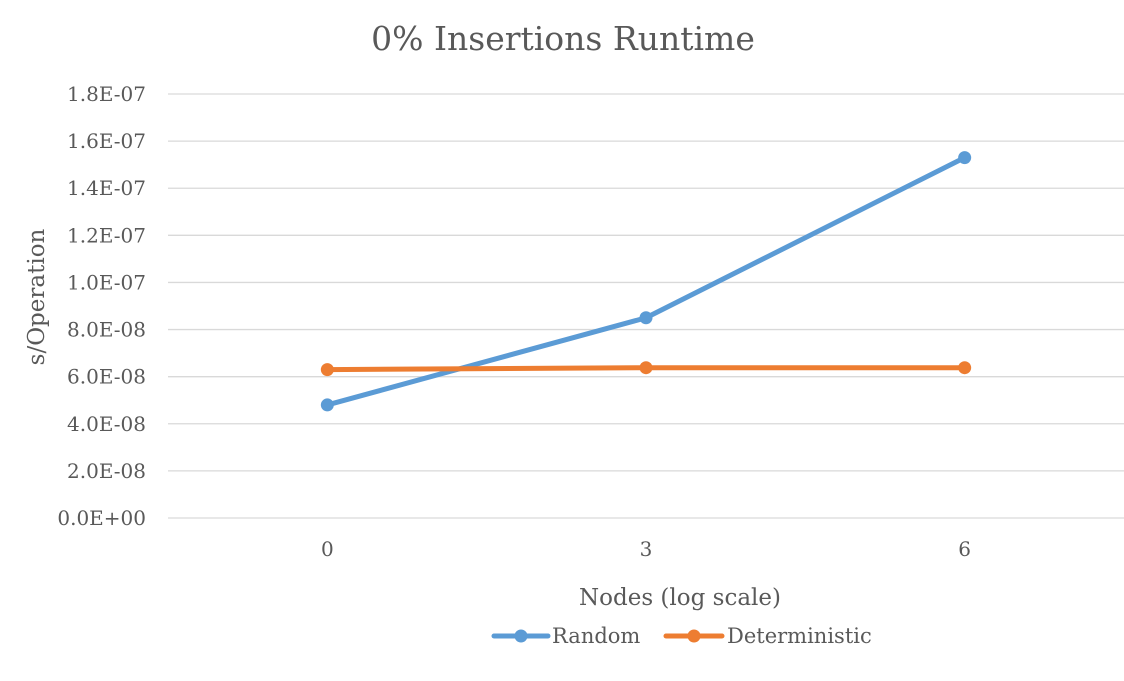 Image resolution: width=1124 pixels, height=681 pixels. I want to click on legend-item-deterministic: Deterministic, so click(767, 636).